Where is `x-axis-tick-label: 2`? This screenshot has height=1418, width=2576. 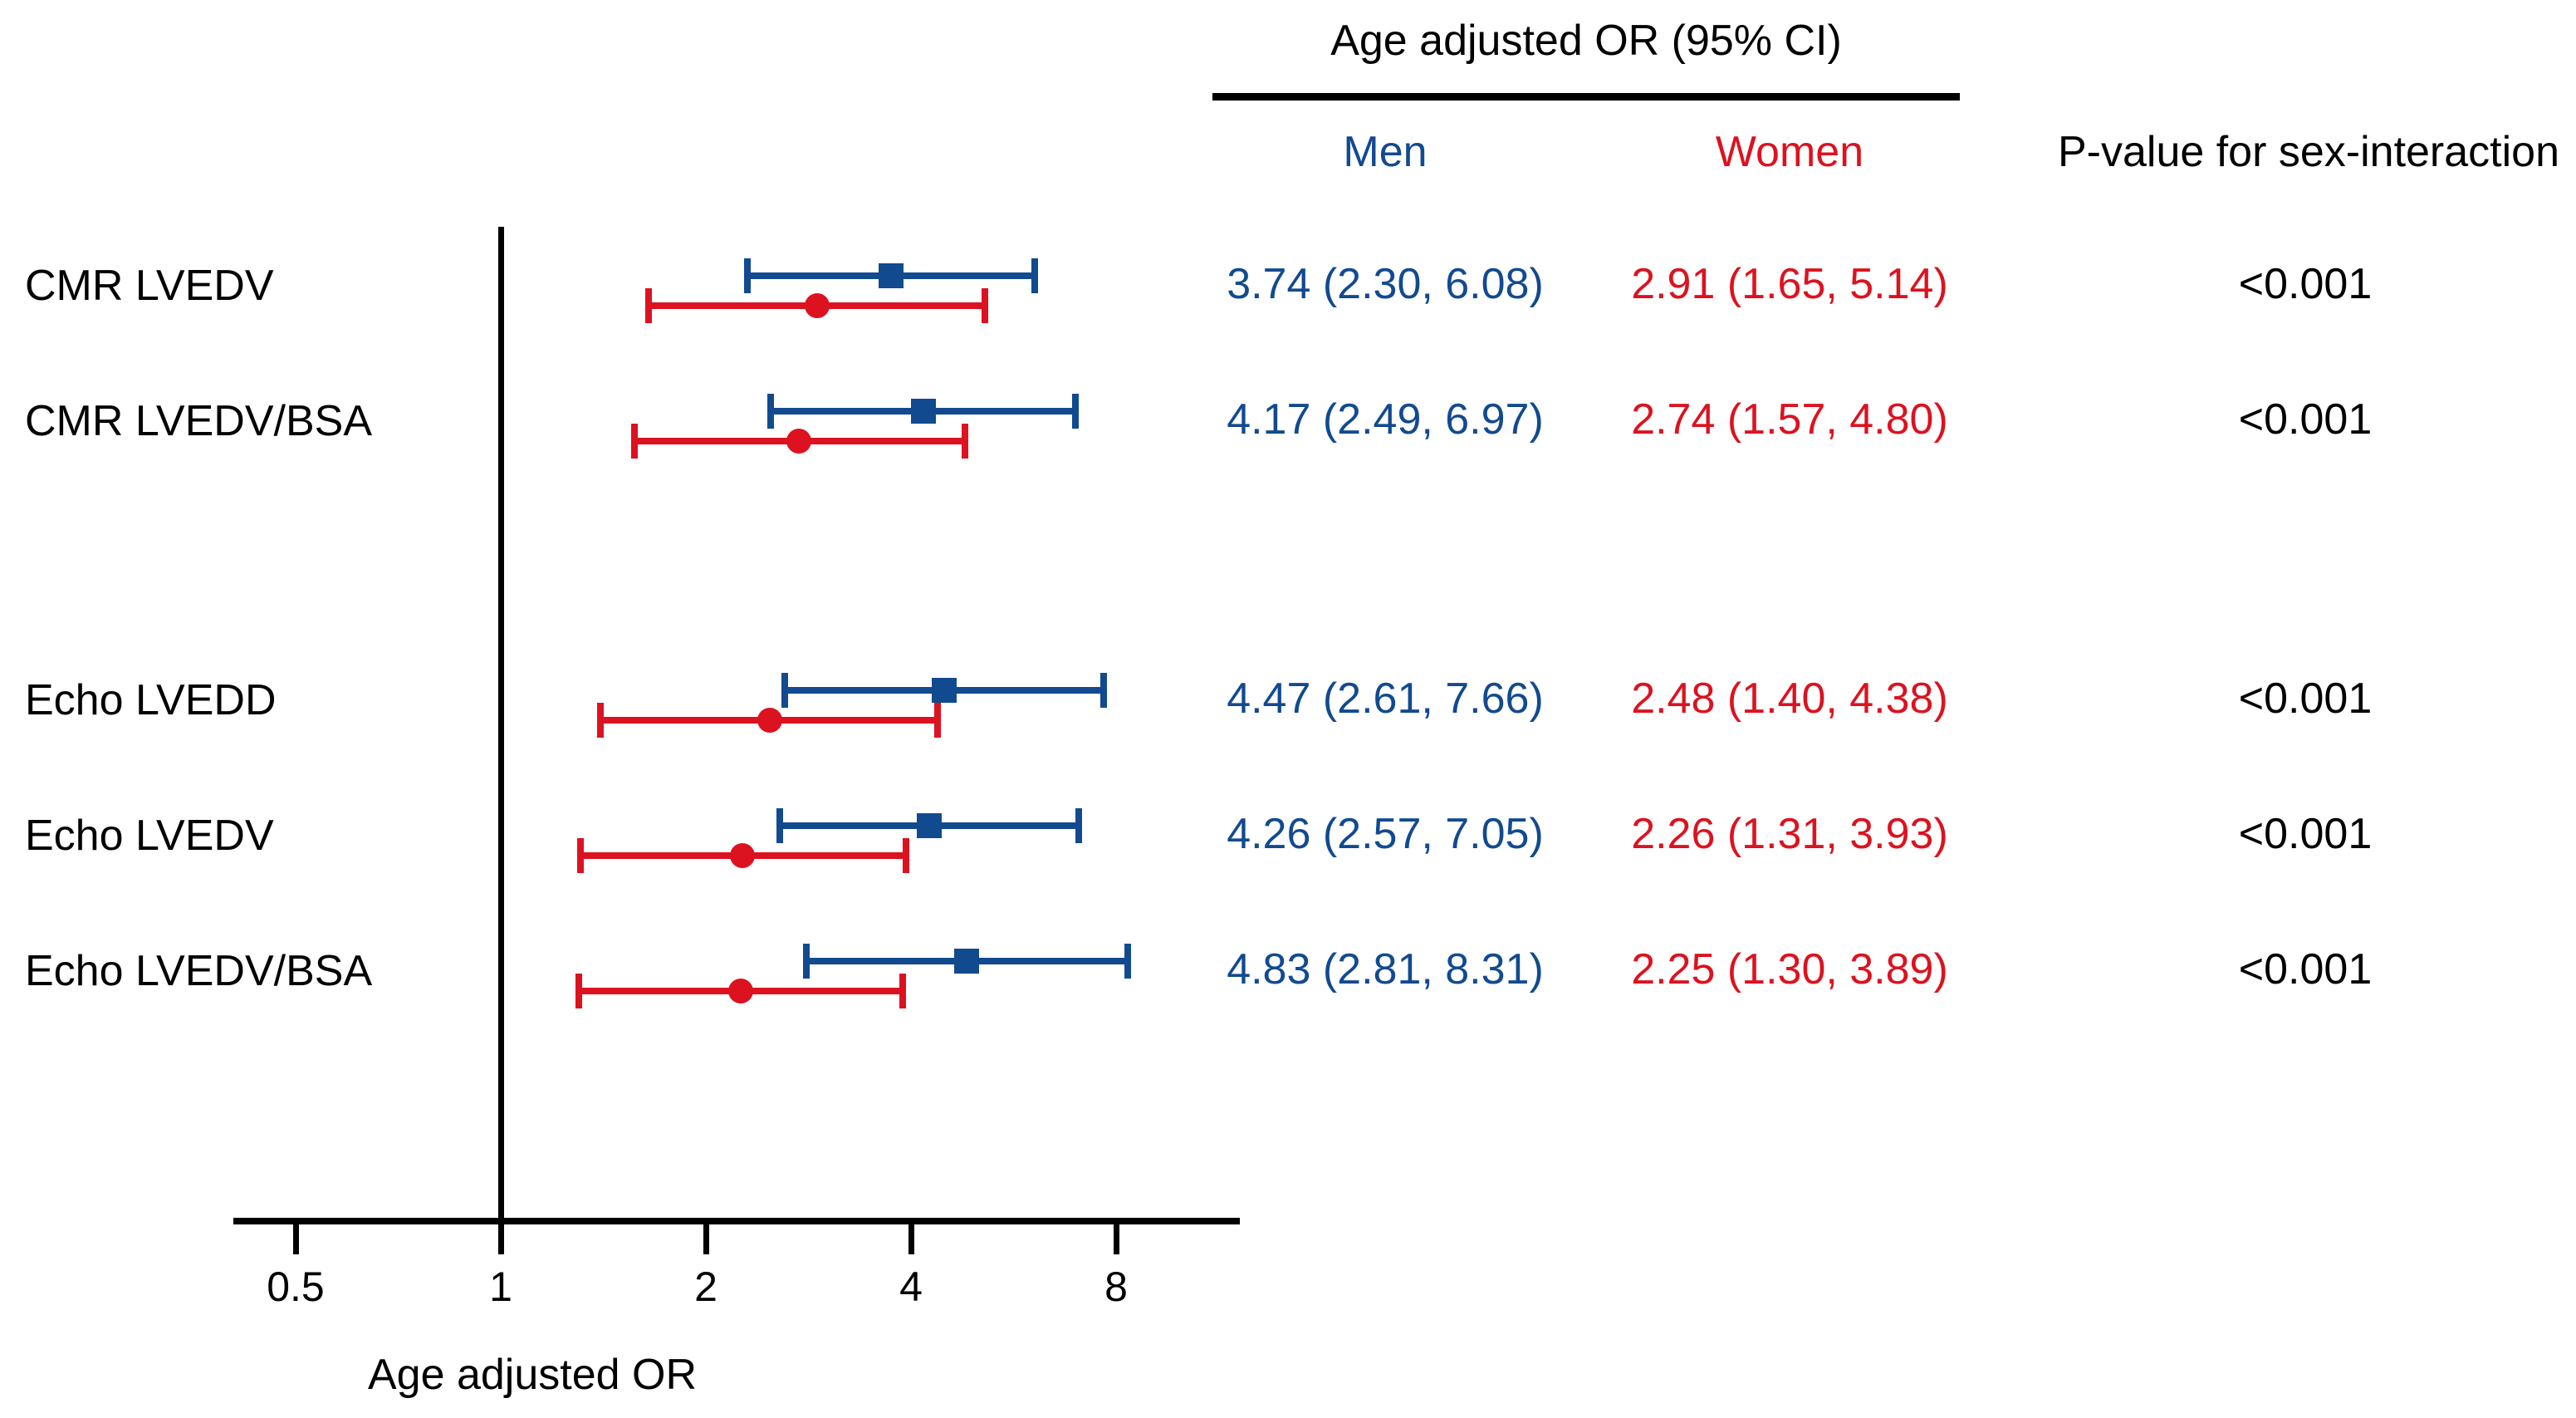
x-axis-tick-label: 2 is located at coordinates (706, 1286).